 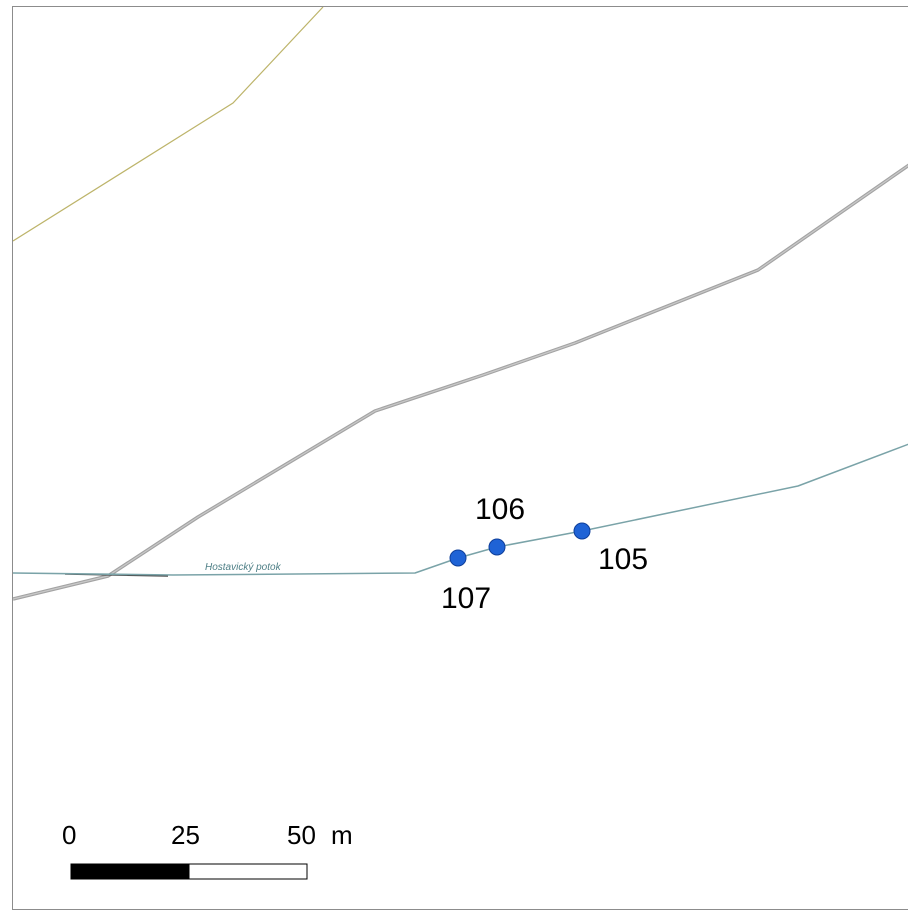 What do you see at coordinates (623, 559) in the screenshot?
I see `point-label-105: 105` at bounding box center [623, 559].